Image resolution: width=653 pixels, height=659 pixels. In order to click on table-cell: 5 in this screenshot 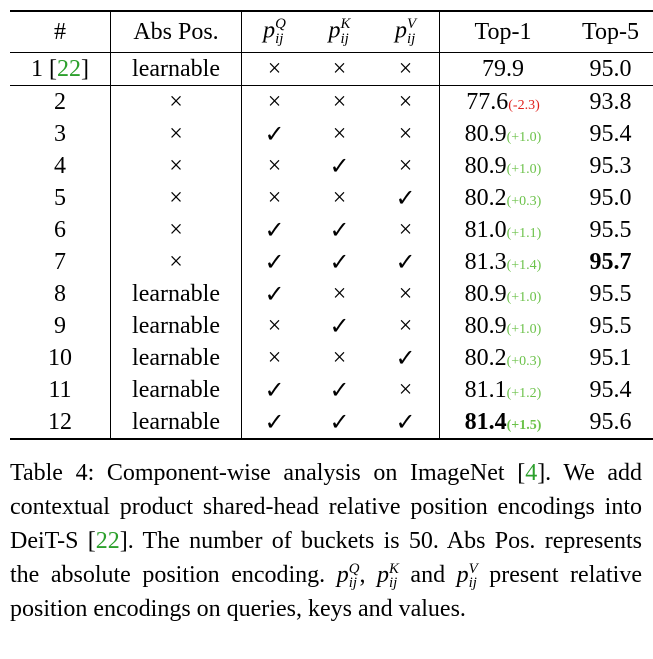, I will do `click(60, 198)`.